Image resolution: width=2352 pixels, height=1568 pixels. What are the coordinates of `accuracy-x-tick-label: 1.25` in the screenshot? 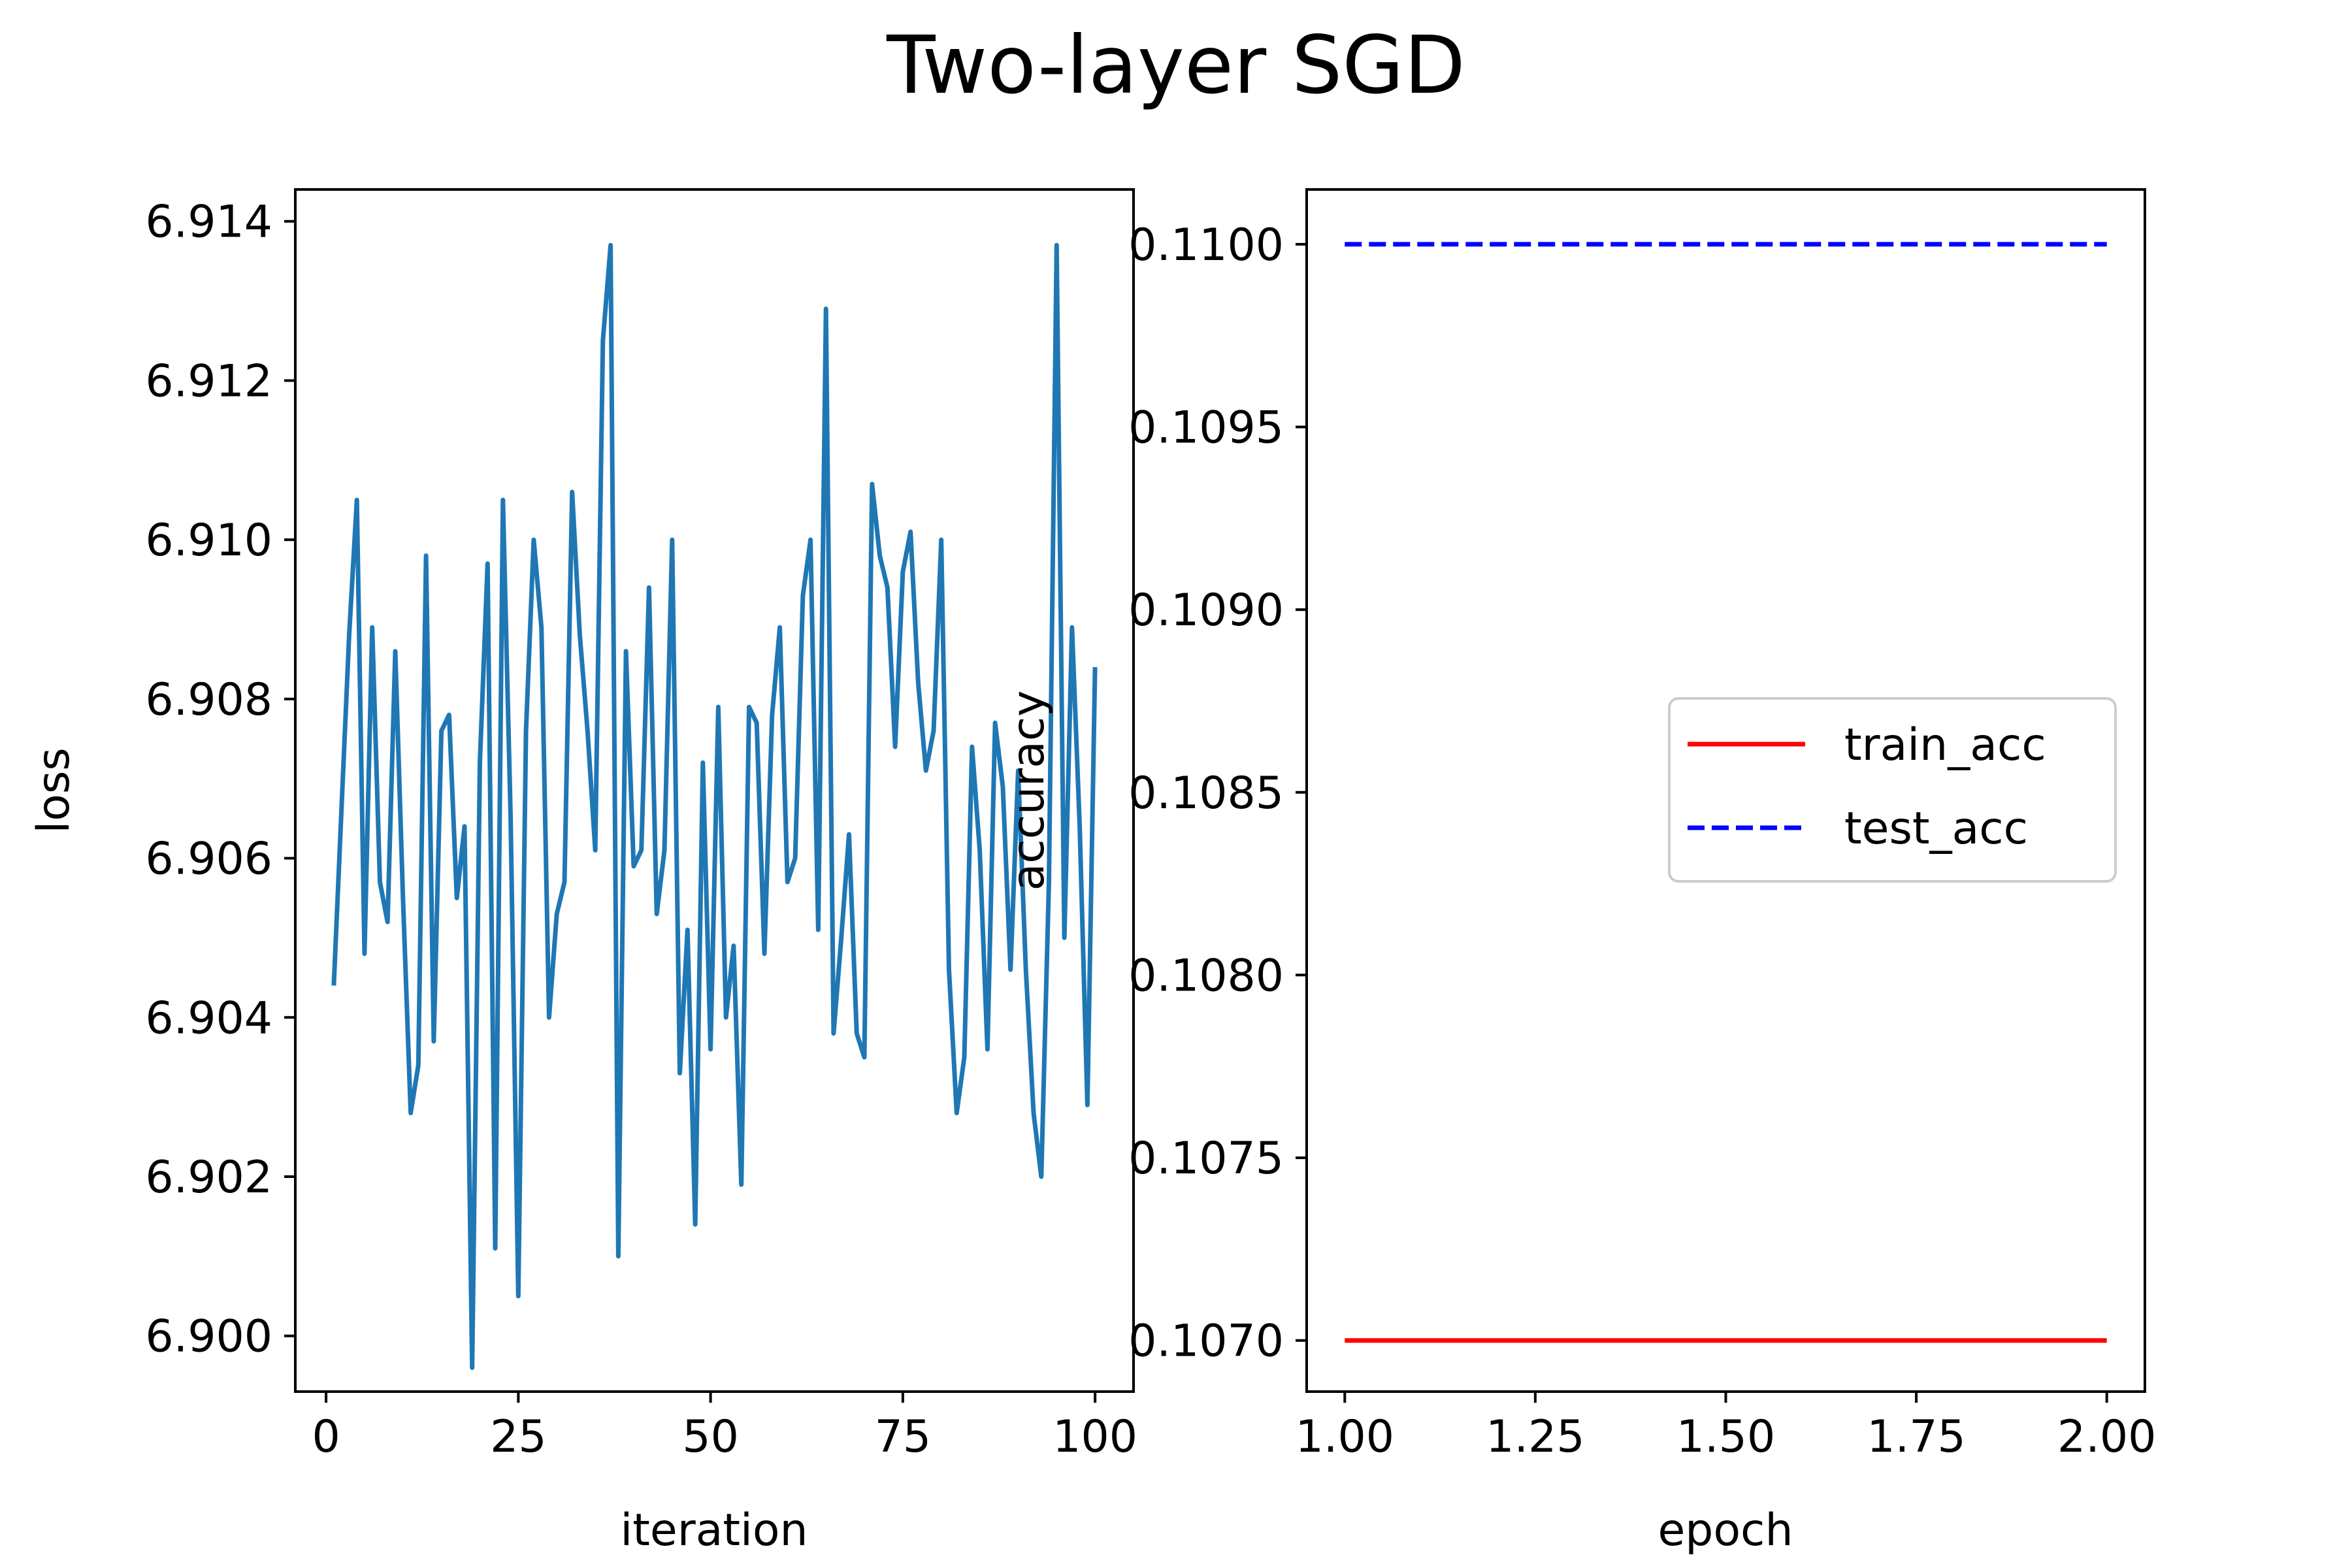 It's located at (1535, 1437).